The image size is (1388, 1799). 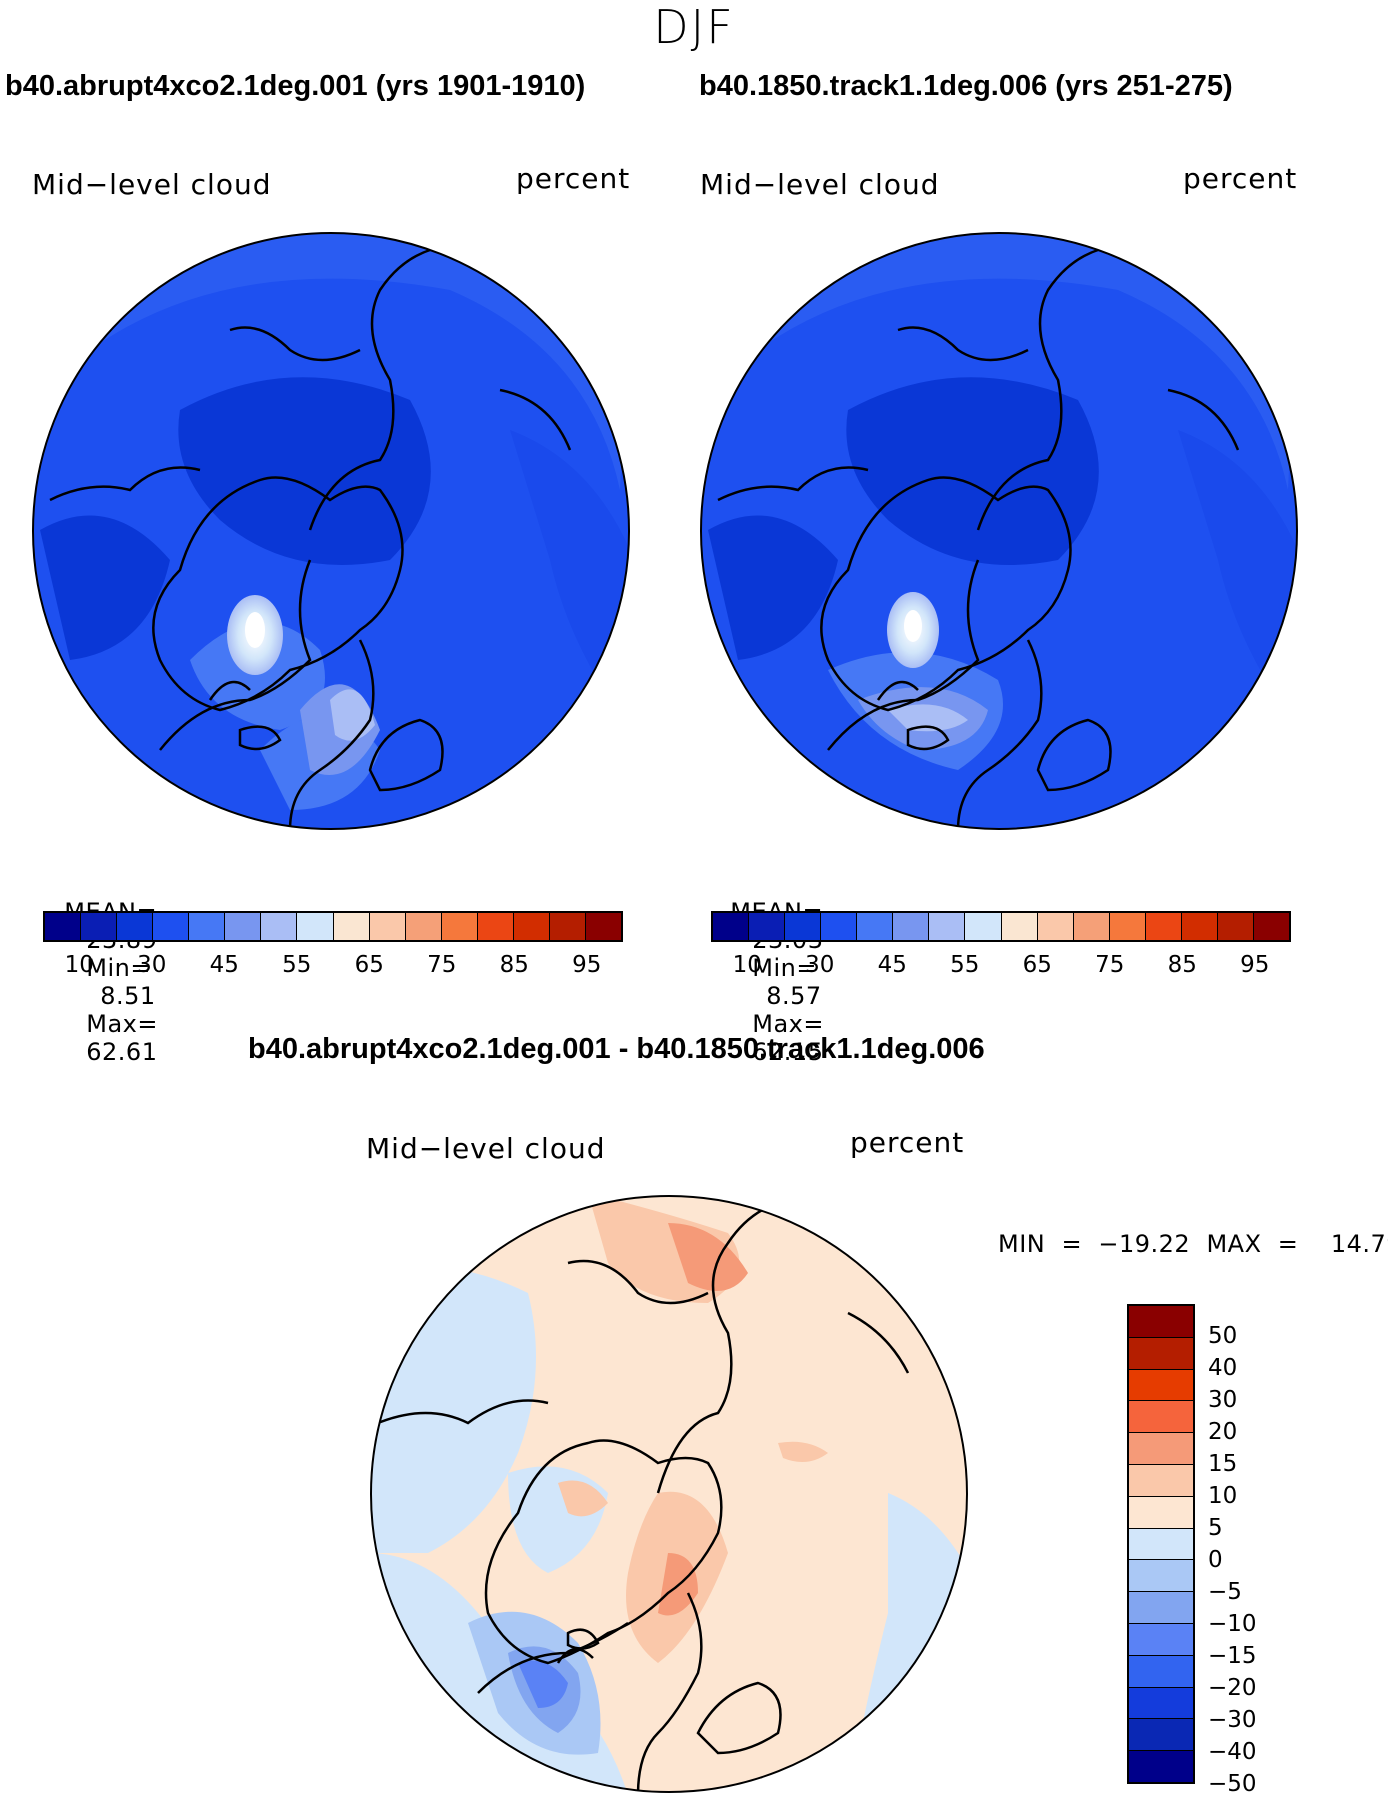 What do you see at coordinates (486, 1148) in the screenshot?
I see `diff-variable-label: Mid−level cloud` at bounding box center [486, 1148].